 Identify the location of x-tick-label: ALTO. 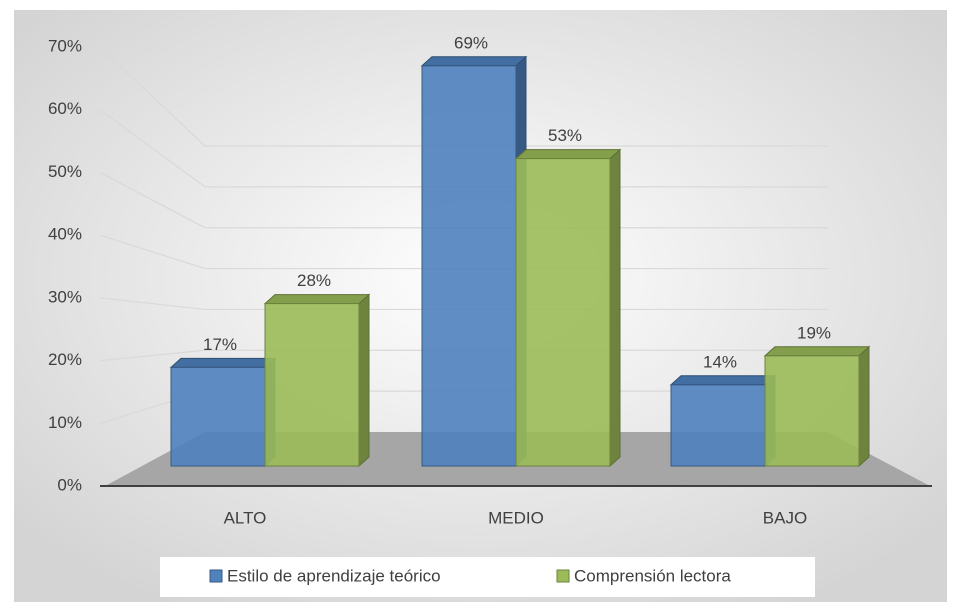
(245, 517).